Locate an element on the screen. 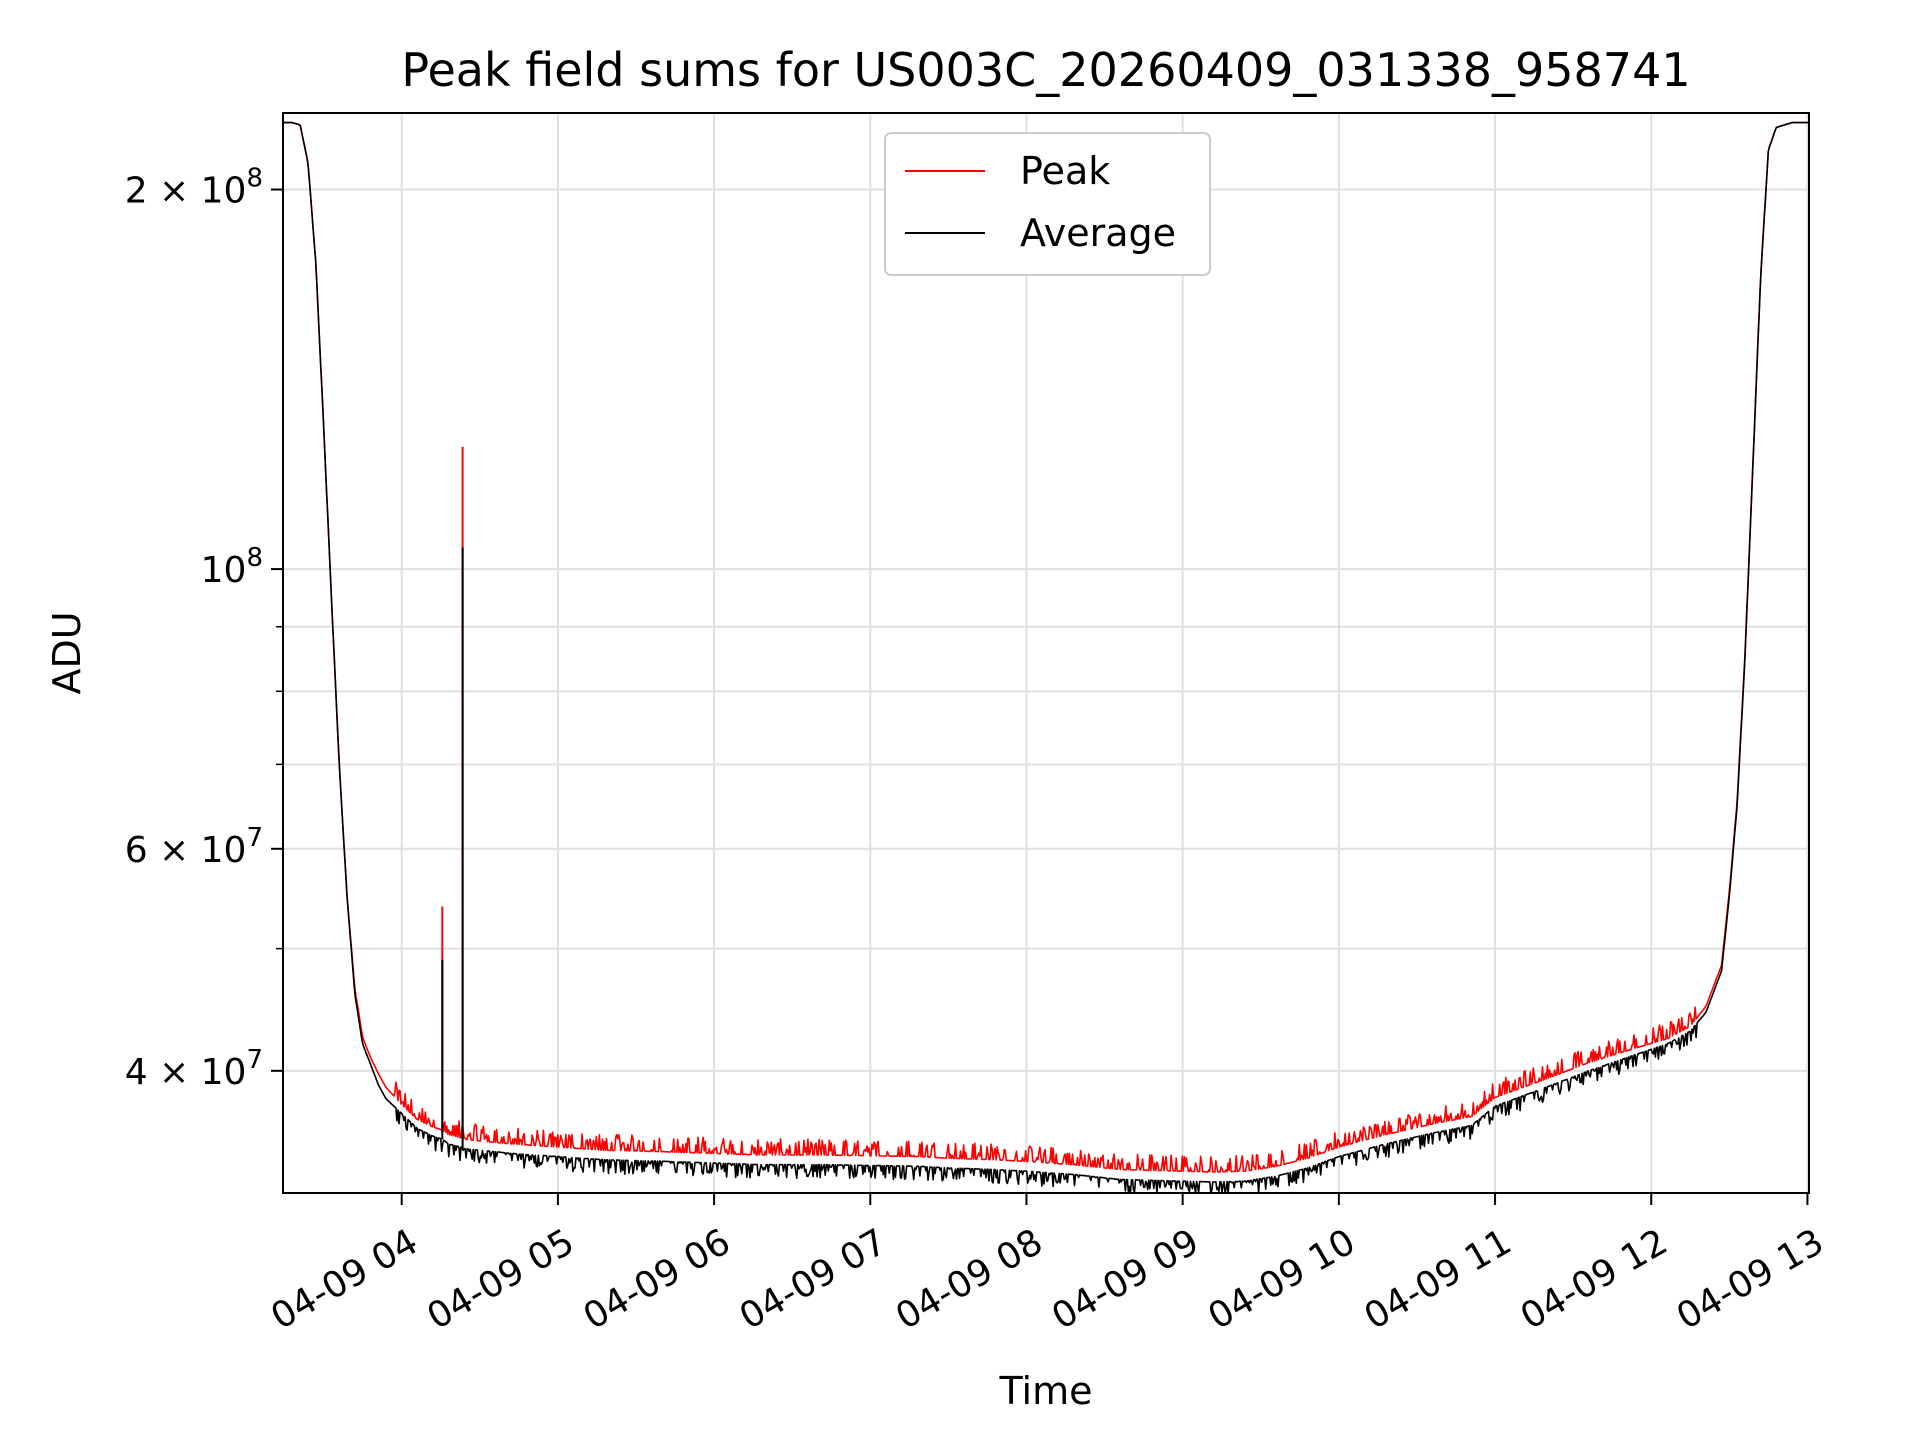 This screenshot has height=1445, width=1920. y-tick-label-base: 2 × 10 is located at coordinates (186, 191).